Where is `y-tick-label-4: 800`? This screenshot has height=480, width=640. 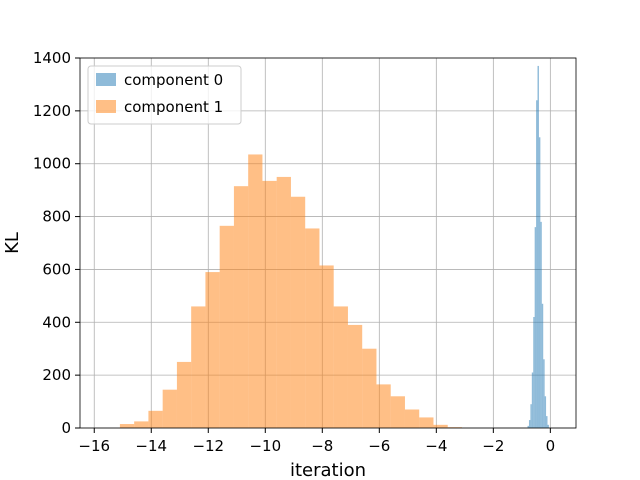 y-tick-label-4: 800 is located at coordinates (56, 217).